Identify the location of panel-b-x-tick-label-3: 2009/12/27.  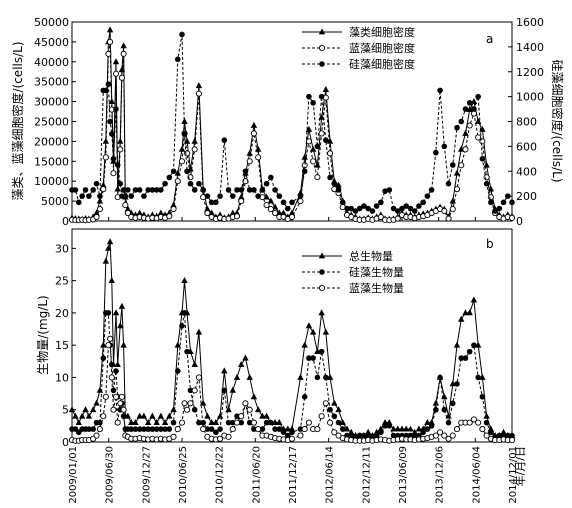
(146, 475).